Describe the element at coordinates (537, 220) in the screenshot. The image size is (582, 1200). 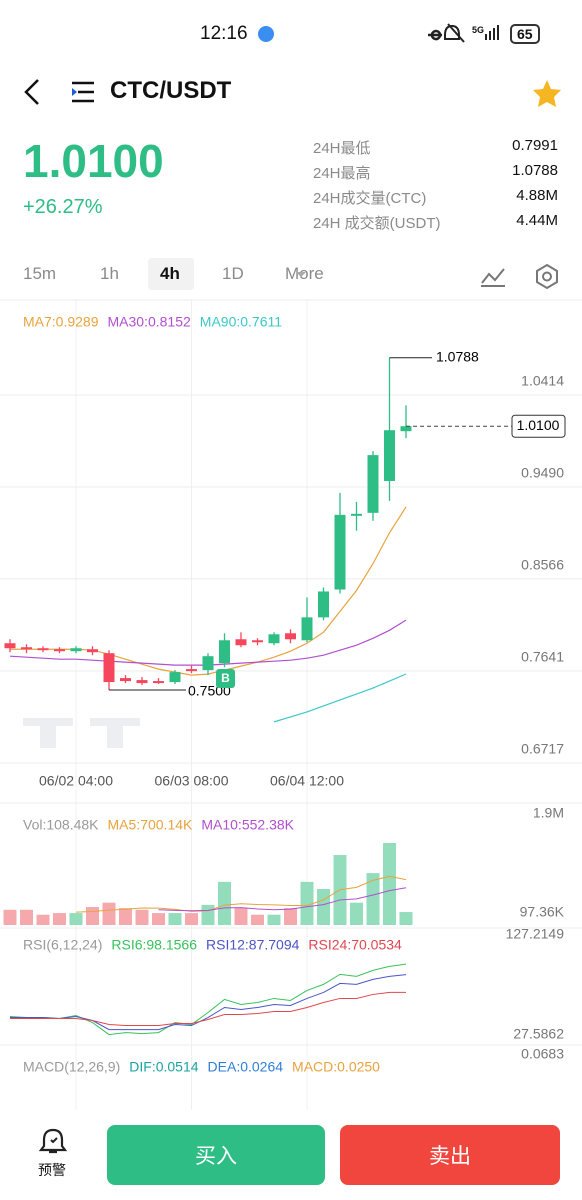
I see `stat-value: 4.44M` at that location.